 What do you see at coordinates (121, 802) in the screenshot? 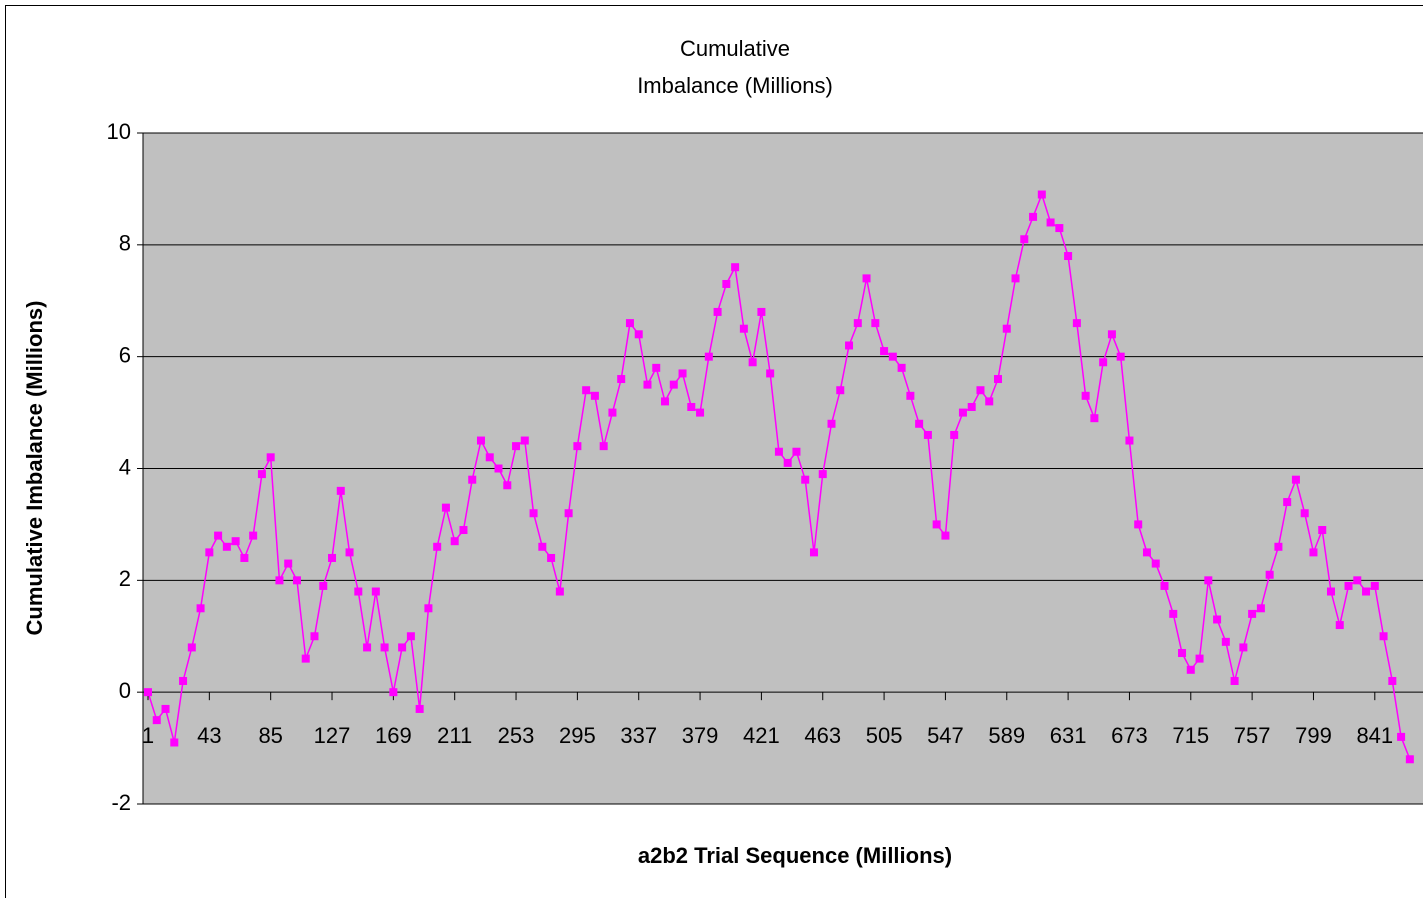
I see `y-tick-label: -2` at bounding box center [121, 802].